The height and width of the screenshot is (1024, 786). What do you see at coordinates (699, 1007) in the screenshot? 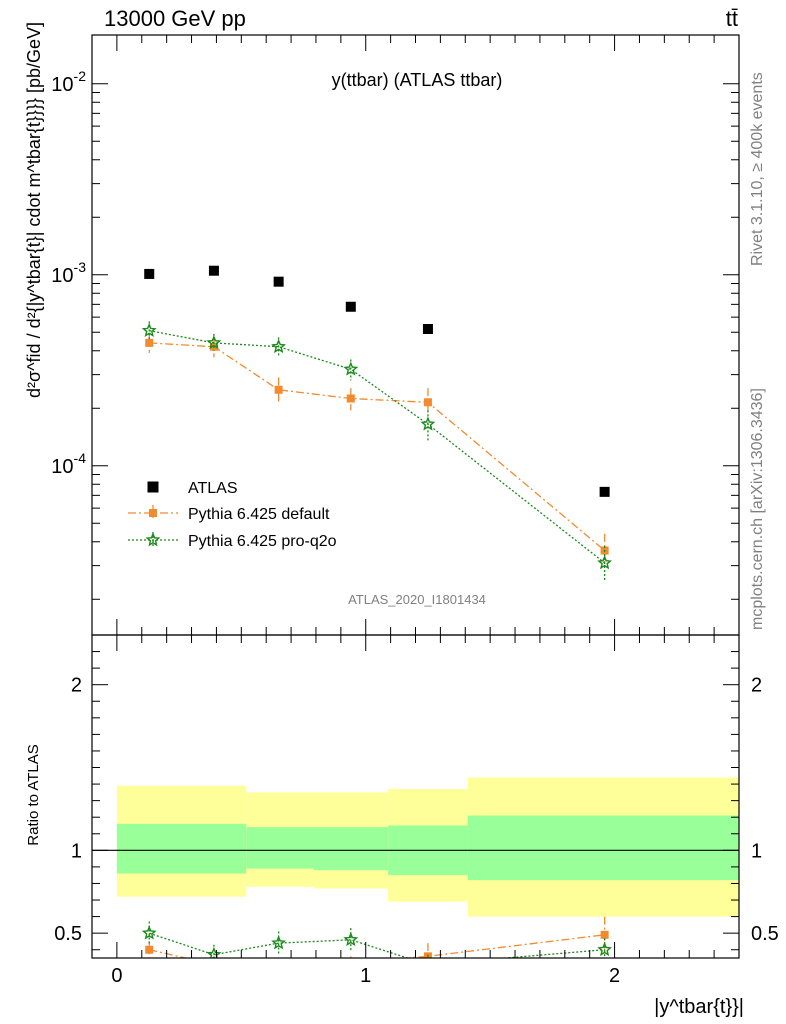
I see `xlabel: |y^tbar{t}}|` at bounding box center [699, 1007].